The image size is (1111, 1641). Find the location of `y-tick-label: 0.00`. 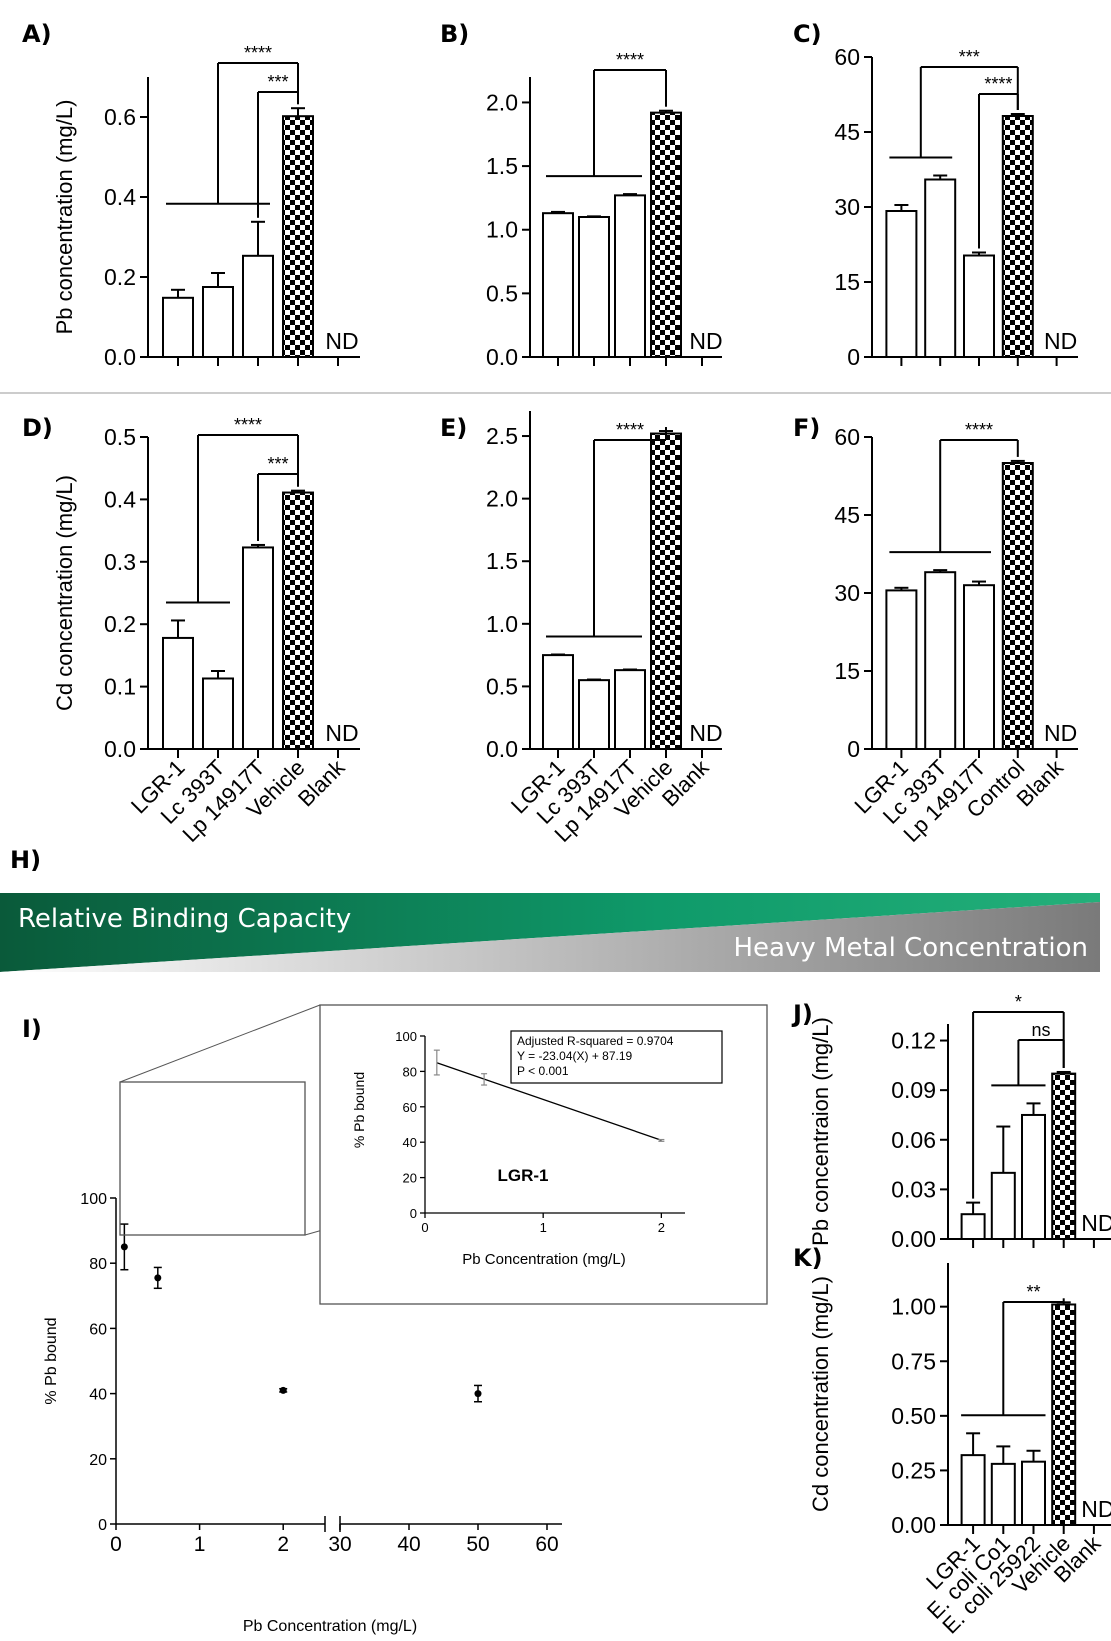

y-tick-label: 0.00 is located at coordinates (913, 1525).